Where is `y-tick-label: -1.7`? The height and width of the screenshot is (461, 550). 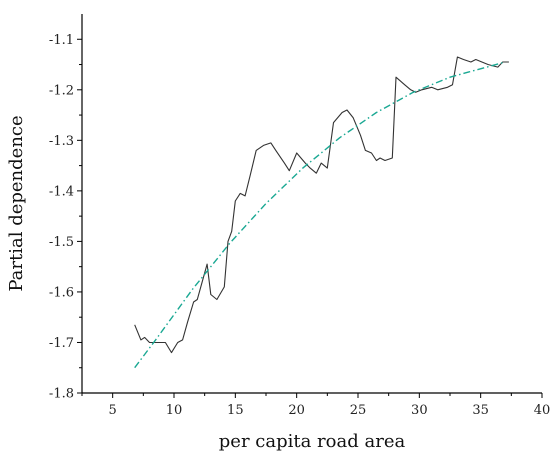 y-tick-label: -1.7 is located at coordinates (61, 343).